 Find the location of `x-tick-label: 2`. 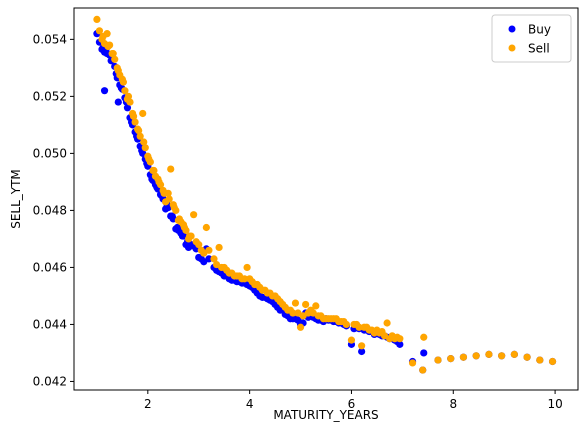

x-tick-label: 2 is located at coordinates (148, 404).